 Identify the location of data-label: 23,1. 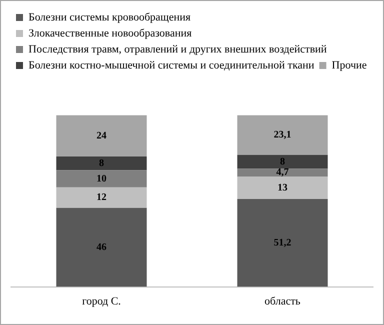
(283, 135).